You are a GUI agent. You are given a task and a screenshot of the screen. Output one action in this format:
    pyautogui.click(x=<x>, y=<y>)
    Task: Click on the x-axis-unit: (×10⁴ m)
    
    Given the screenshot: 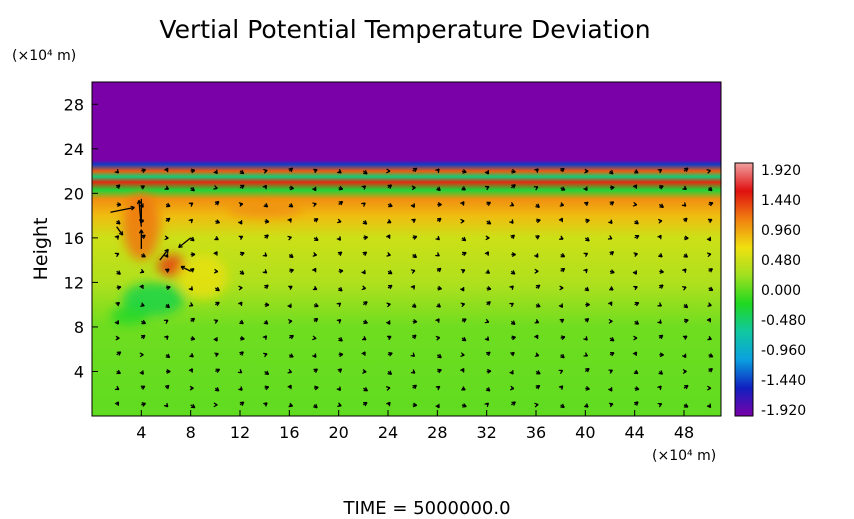 What is the action you would take?
    pyautogui.click(x=684, y=456)
    